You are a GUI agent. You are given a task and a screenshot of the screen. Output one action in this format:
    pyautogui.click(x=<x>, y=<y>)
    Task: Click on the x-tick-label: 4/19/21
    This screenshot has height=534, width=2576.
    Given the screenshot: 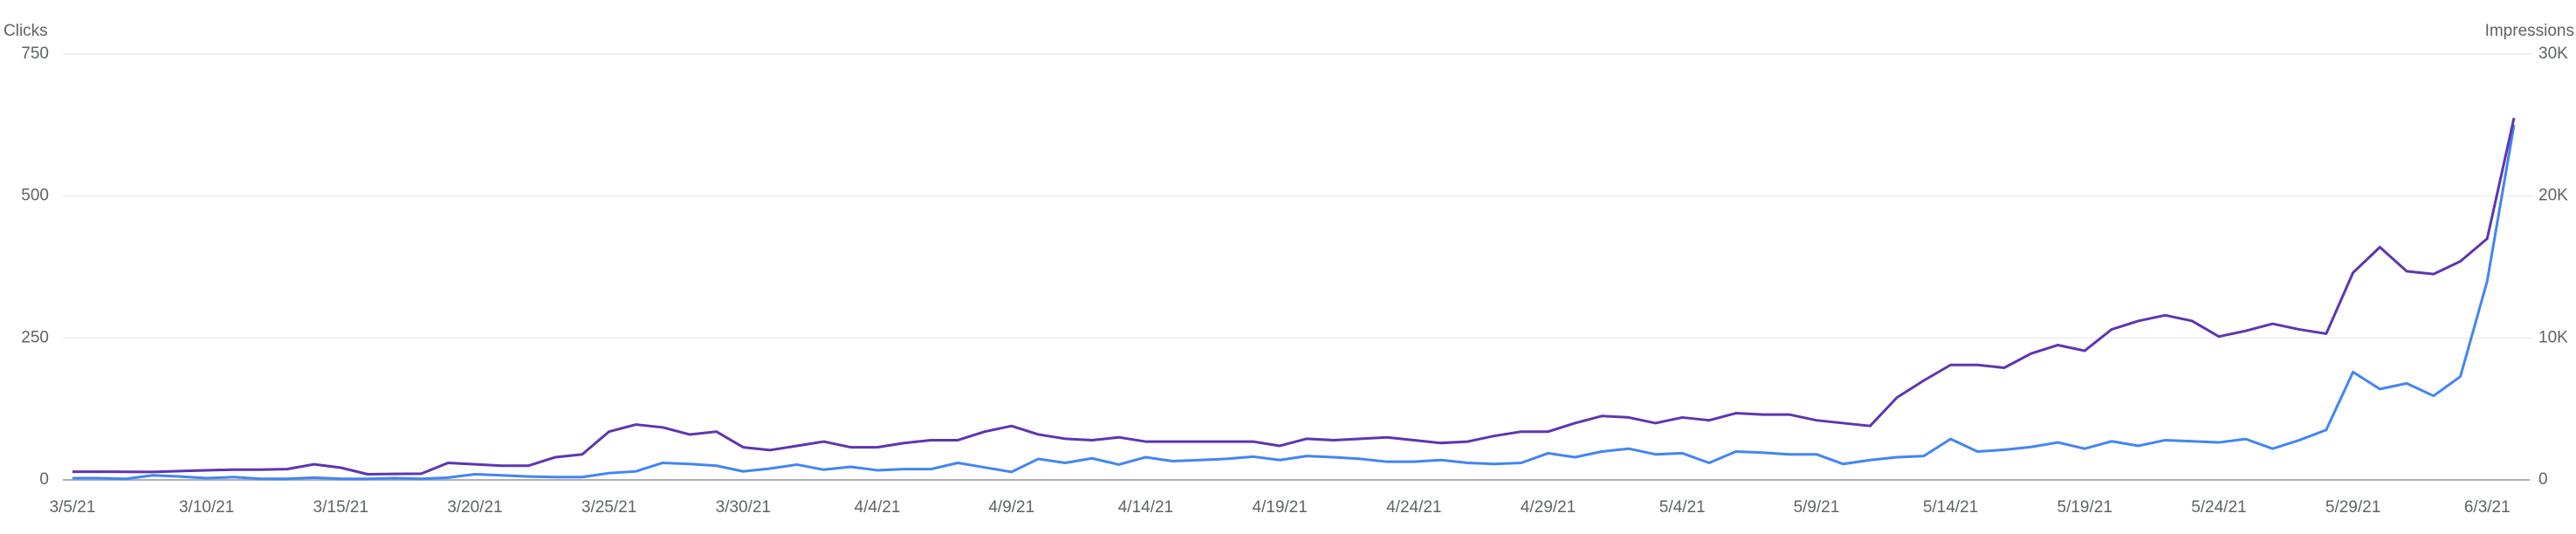 What is the action you would take?
    pyautogui.click(x=1279, y=507)
    